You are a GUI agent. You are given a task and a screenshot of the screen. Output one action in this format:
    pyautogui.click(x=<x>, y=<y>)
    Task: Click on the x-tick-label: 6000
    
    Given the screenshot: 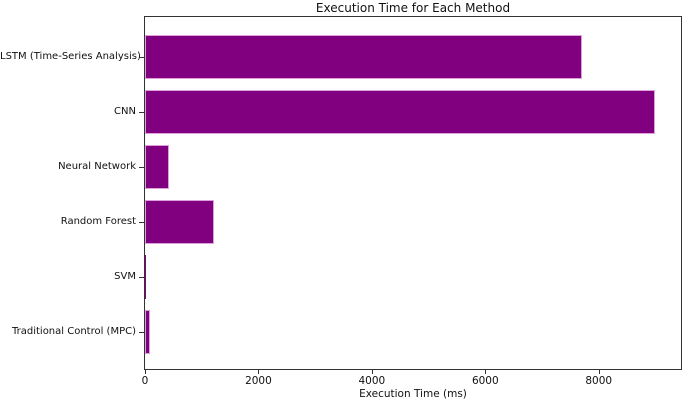 What is the action you would take?
    pyautogui.click(x=485, y=381)
    